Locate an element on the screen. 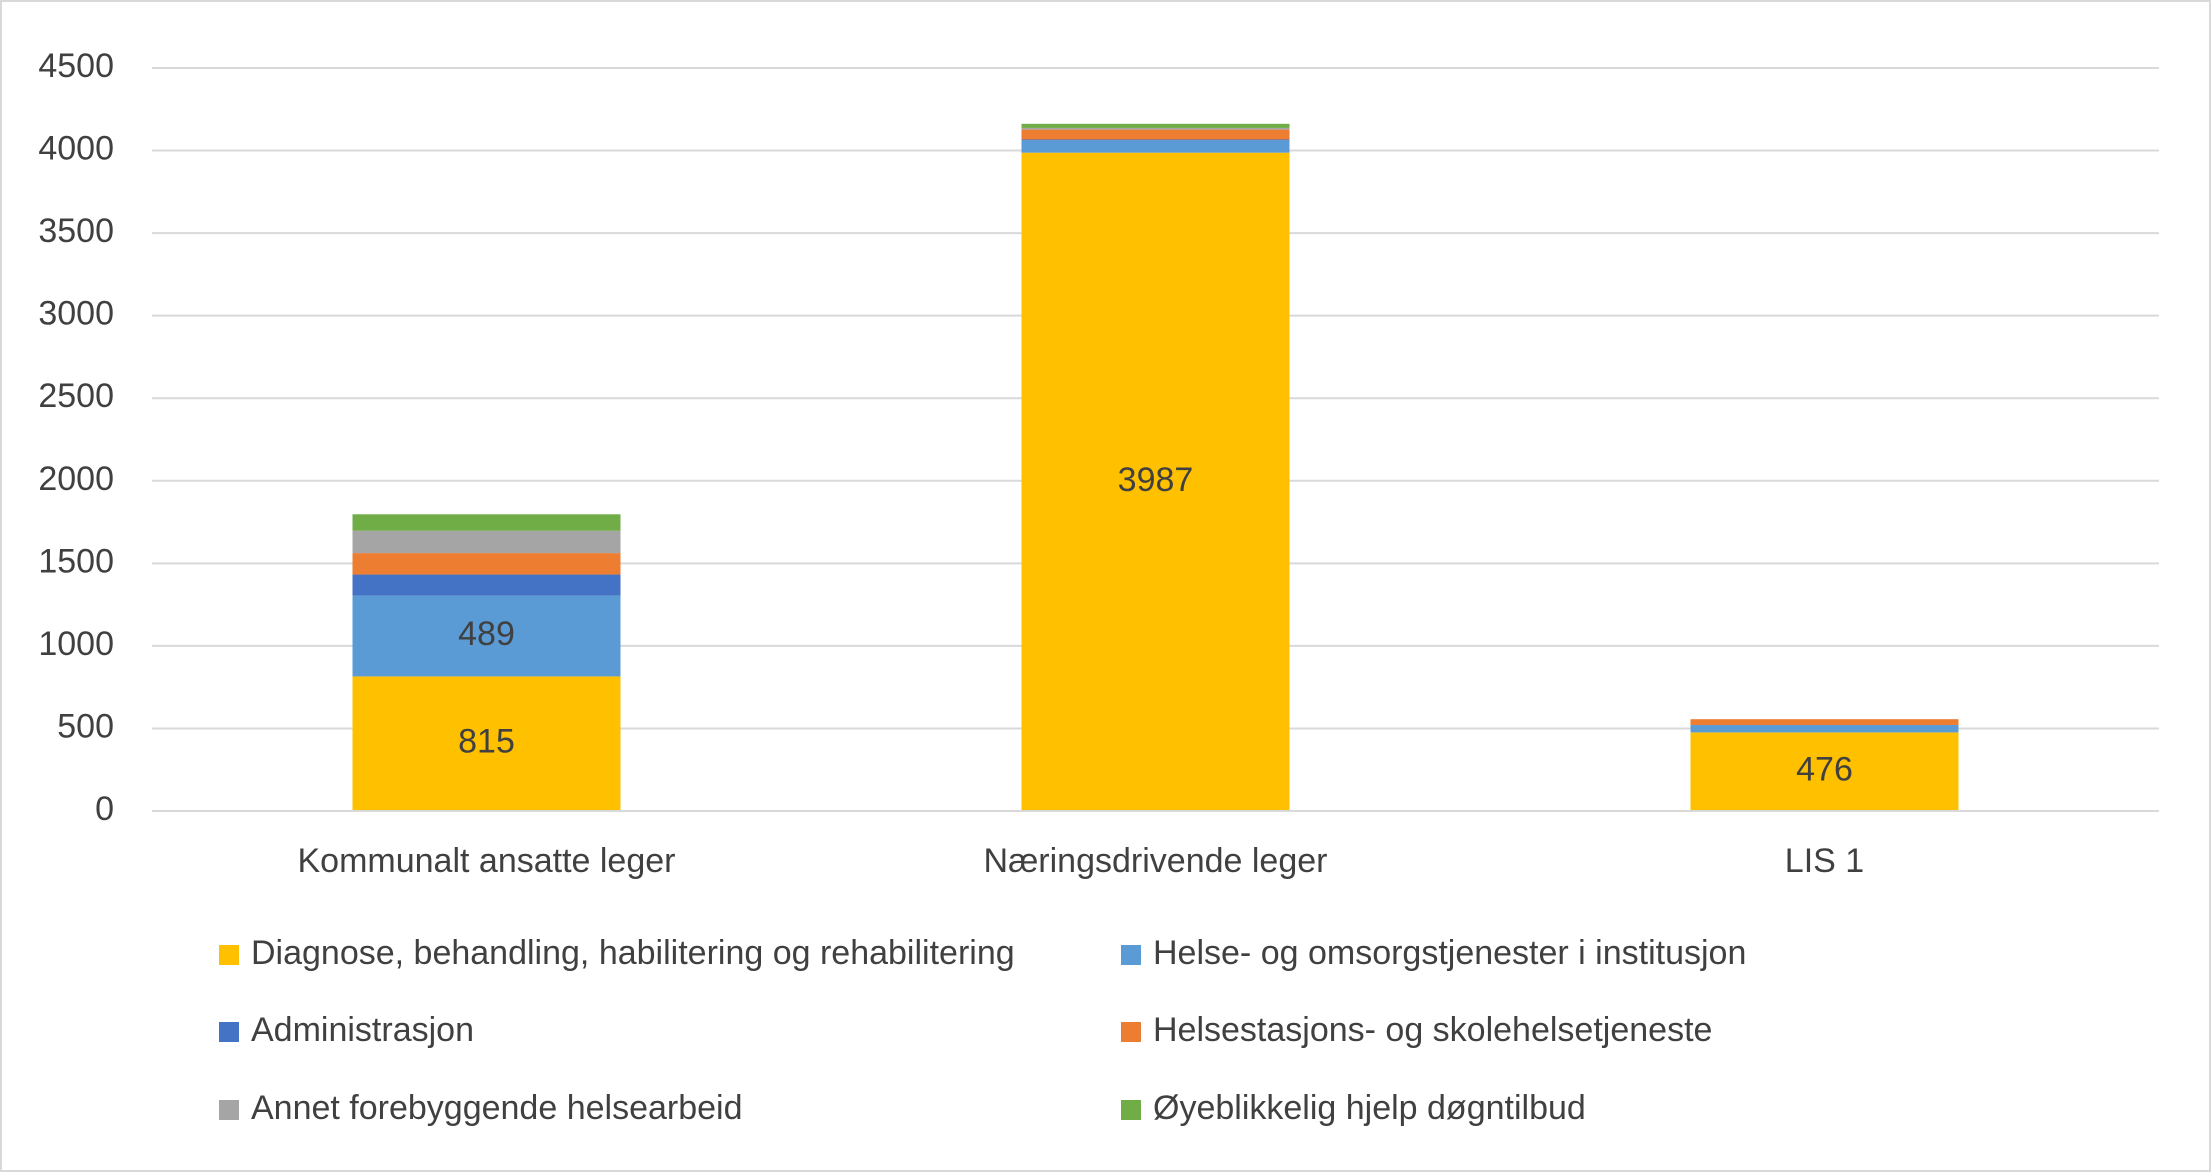  legend-label: Øyeblikkelig hjelp døgntilbud is located at coordinates (1369, 1108).